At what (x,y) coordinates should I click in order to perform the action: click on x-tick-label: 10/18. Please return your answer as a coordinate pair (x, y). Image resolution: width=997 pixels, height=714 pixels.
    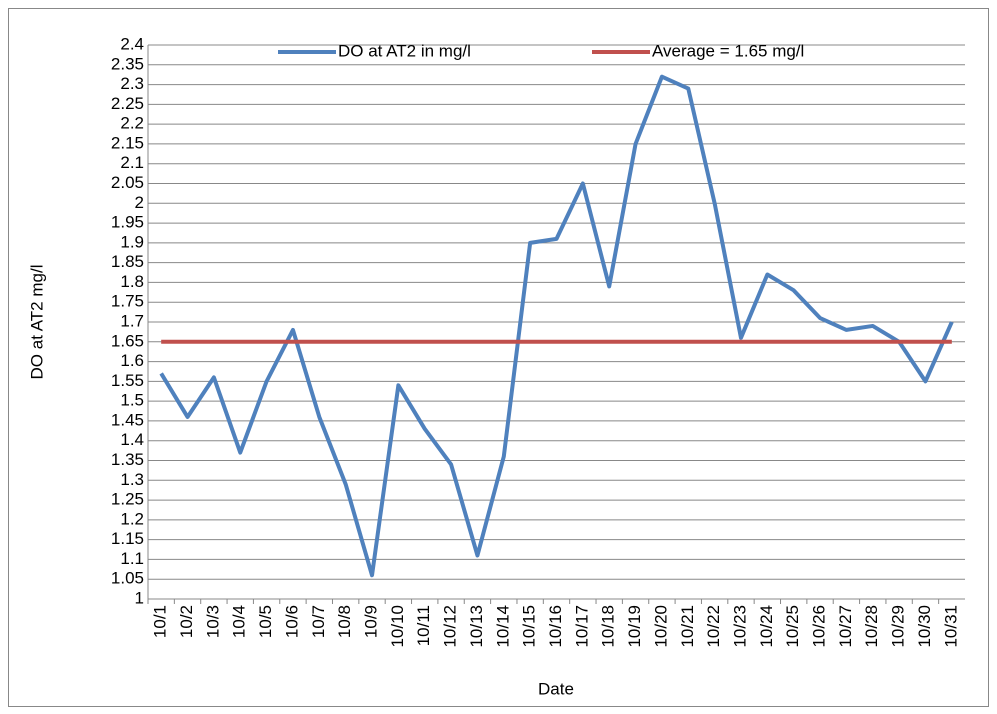
    Looking at the image, I should click on (608, 626).